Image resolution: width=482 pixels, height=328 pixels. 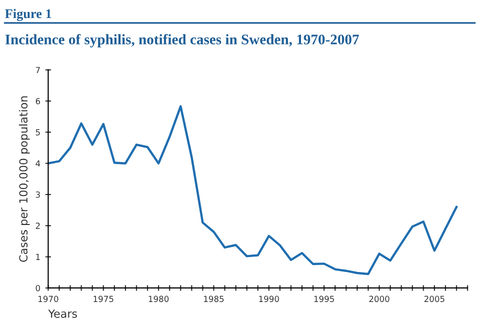 I want to click on y-tick-label: 2, so click(x=38, y=225).